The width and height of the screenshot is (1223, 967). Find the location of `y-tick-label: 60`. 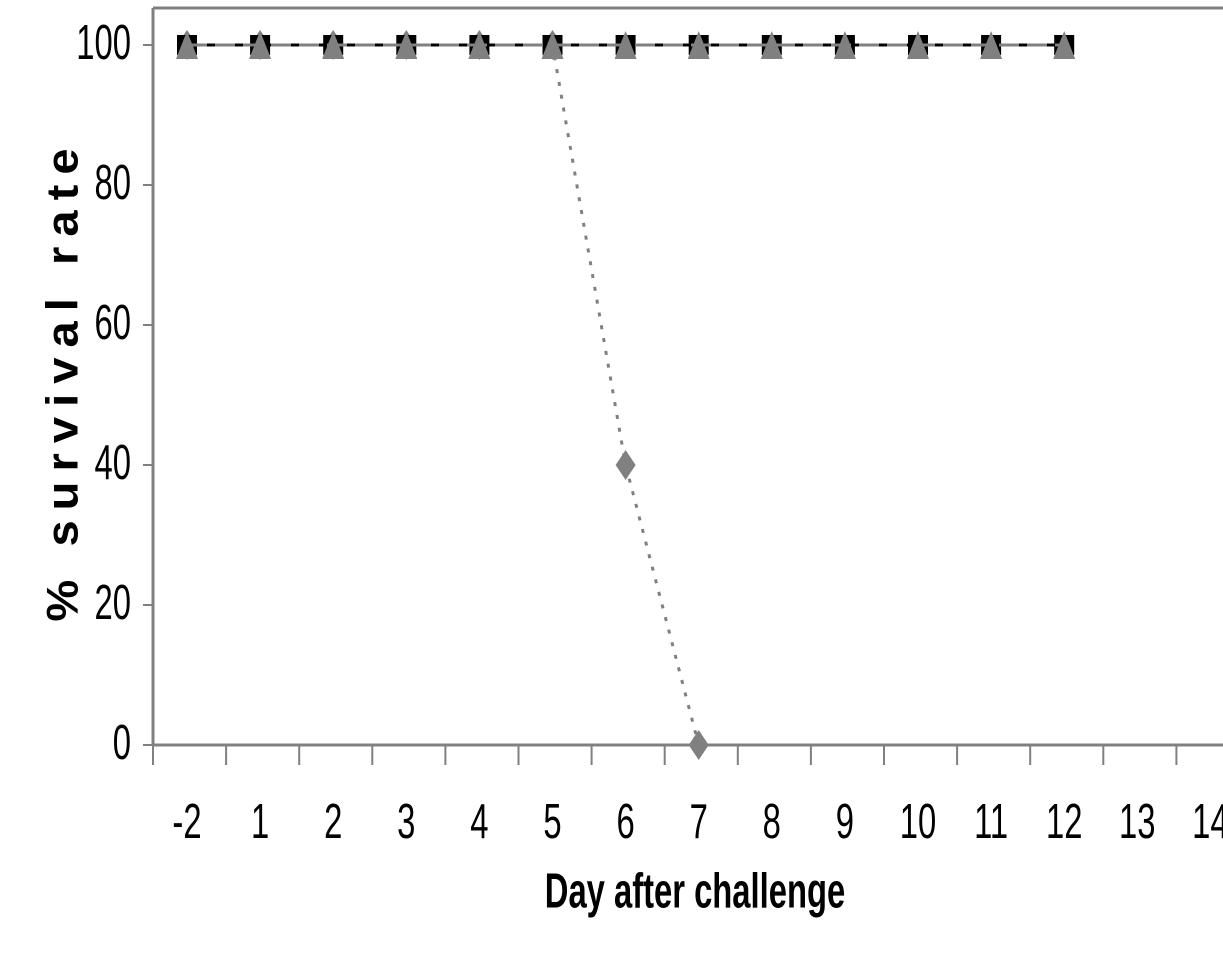

y-tick-label: 60 is located at coordinates (113, 321).